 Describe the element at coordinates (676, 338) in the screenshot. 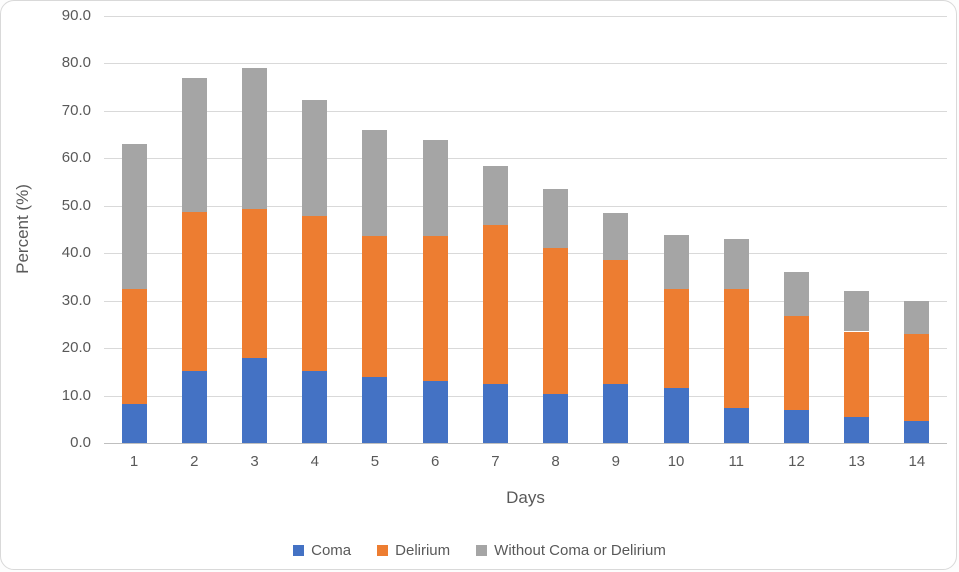

I see `bar-day10-delirium` at that location.